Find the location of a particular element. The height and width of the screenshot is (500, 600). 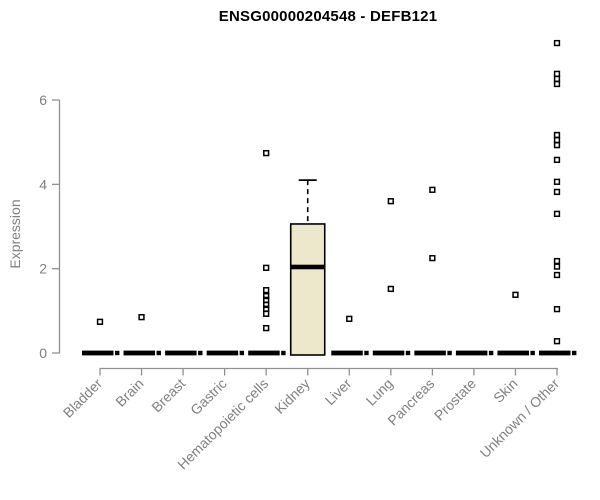

x-tick-label: Brain is located at coordinates (129, 392).